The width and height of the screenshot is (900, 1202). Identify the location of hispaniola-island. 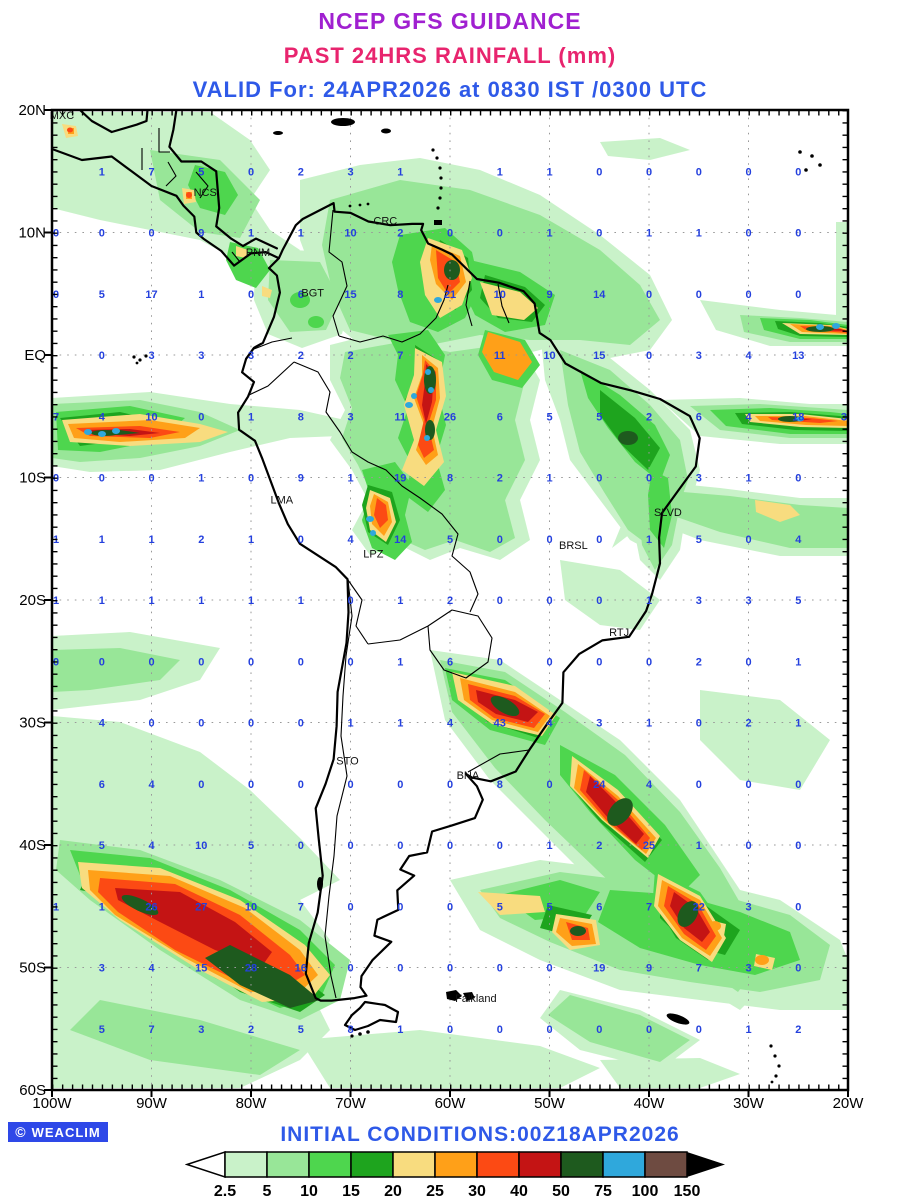
(343, 122).